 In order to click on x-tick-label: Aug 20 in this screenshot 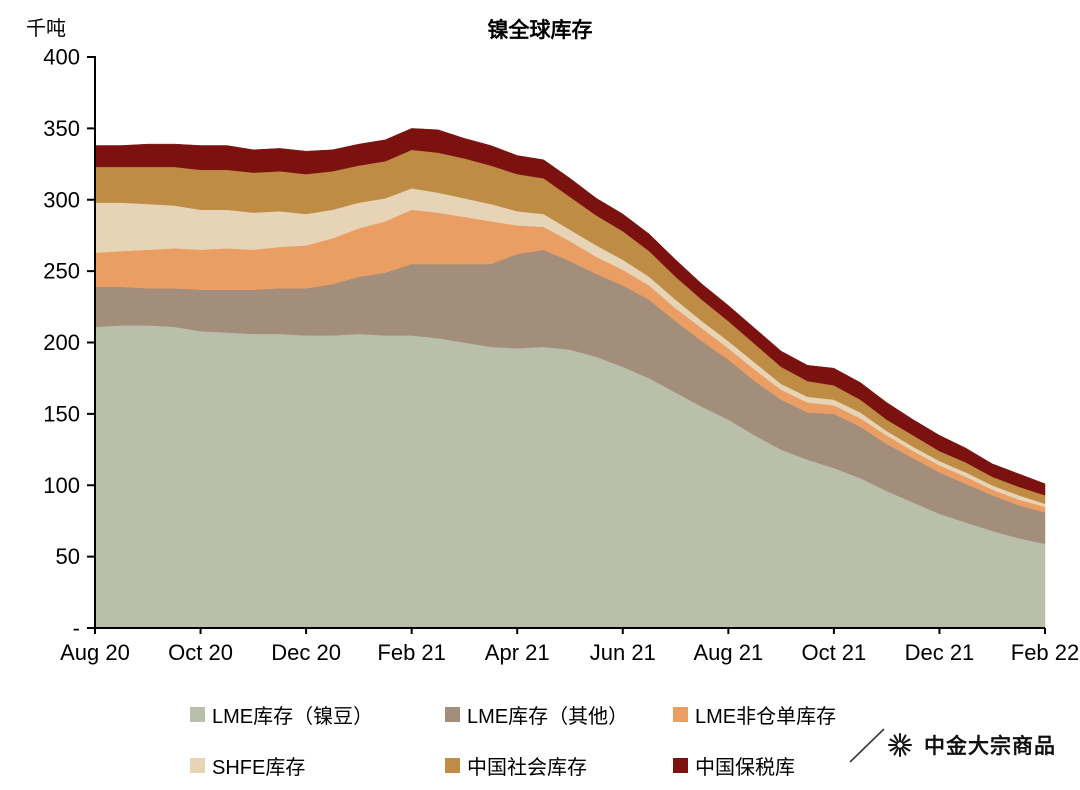, I will do `click(95, 652)`.